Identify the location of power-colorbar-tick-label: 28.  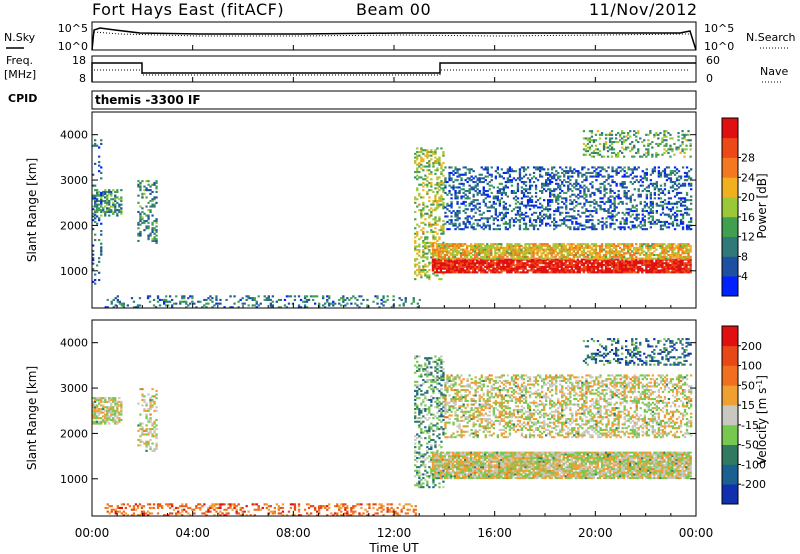
(748, 158).